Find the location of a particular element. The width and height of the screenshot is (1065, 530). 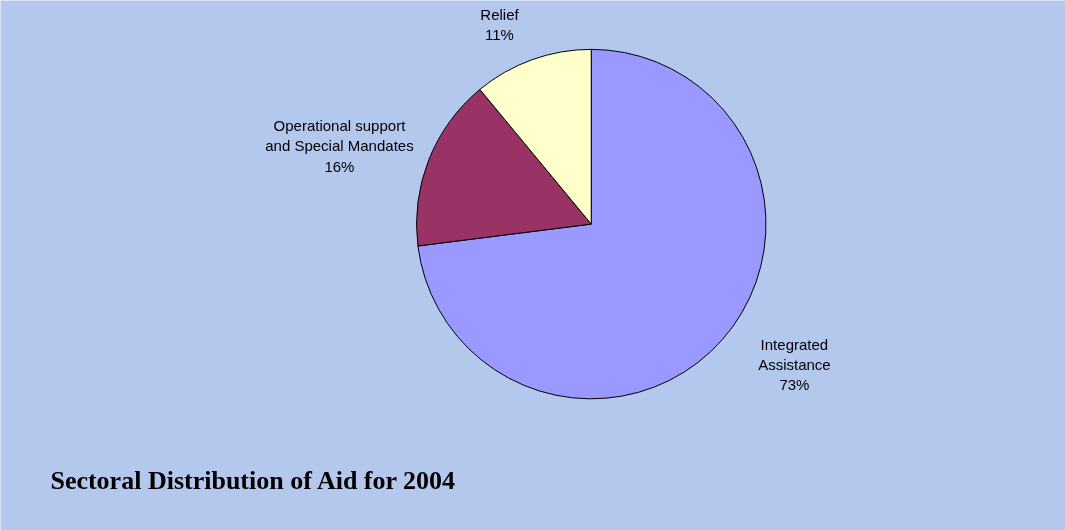

data-label: 16% is located at coordinates (339, 166).